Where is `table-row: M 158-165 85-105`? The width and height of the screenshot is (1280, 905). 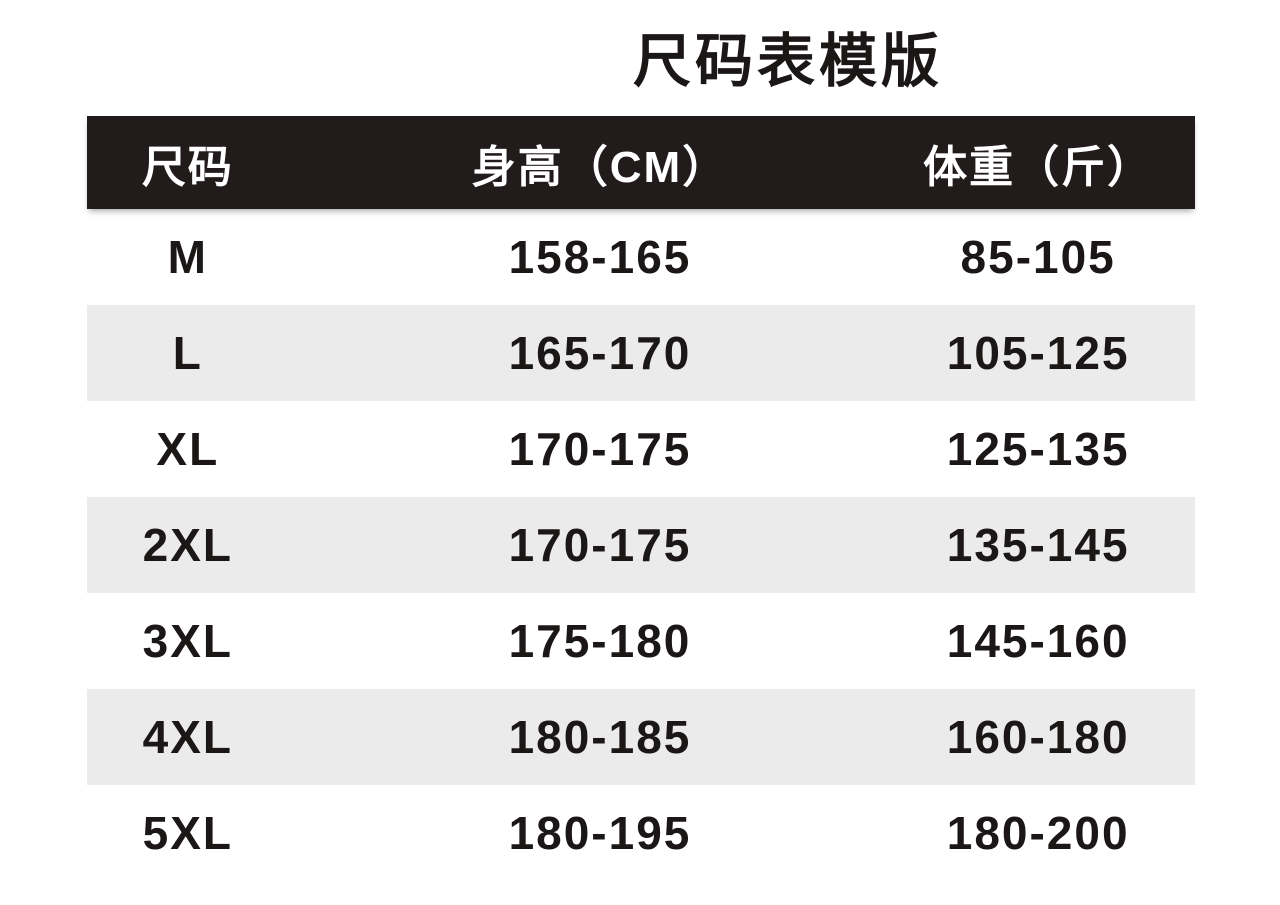 table-row: M 158-165 85-105 is located at coordinates (641, 257).